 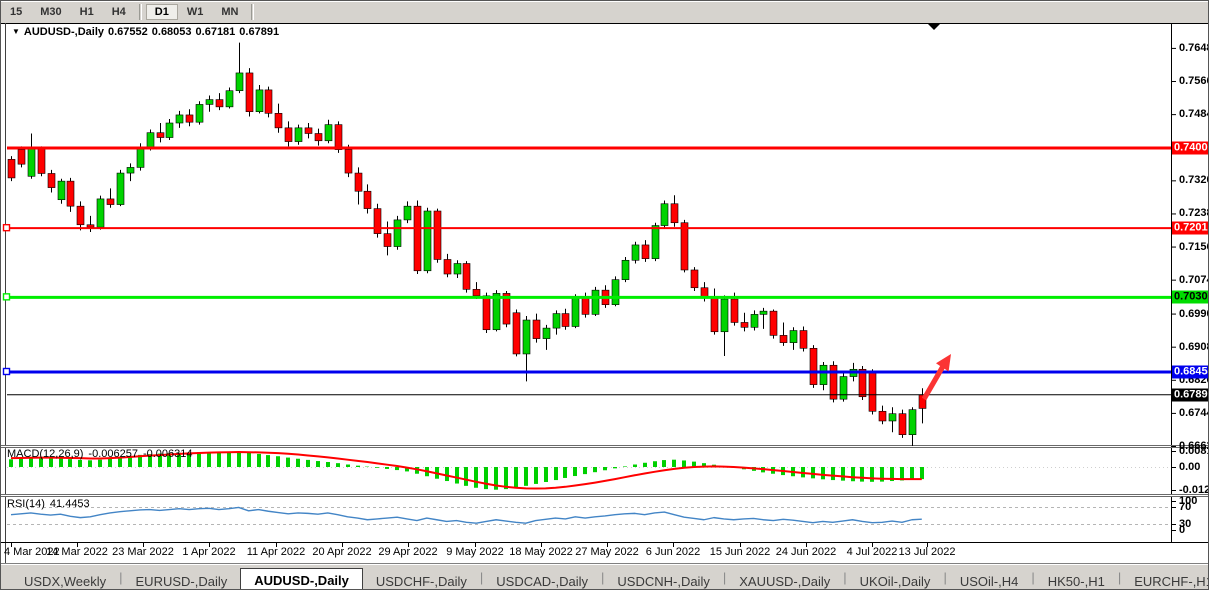 What do you see at coordinates (118, 12) in the screenshot?
I see `timeframe-button-h4: H4` at bounding box center [118, 12].